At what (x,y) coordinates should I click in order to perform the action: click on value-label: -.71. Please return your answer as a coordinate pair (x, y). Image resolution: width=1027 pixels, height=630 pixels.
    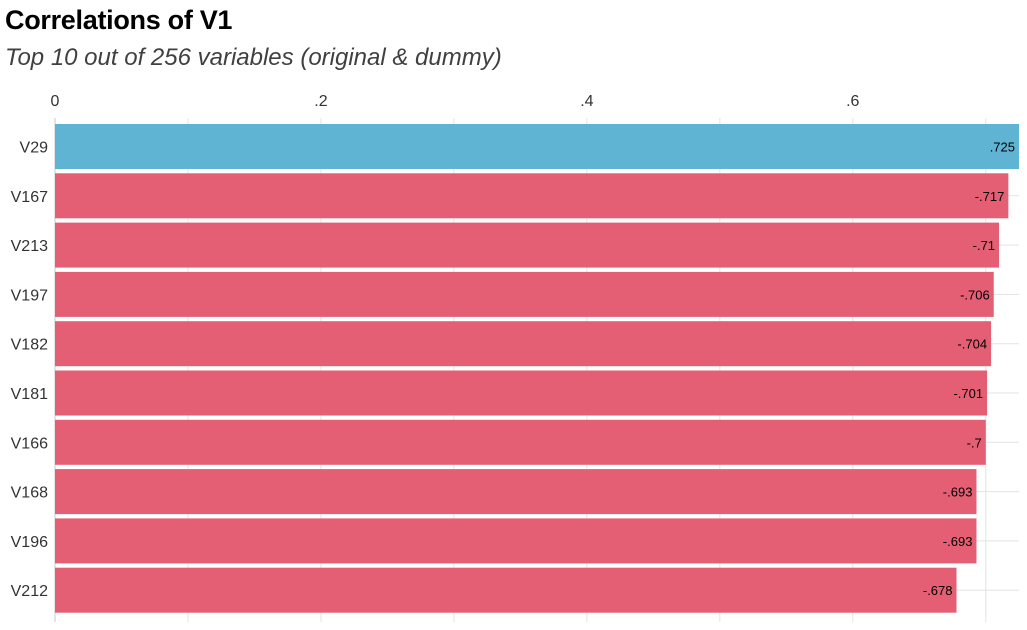
    Looking at the image, I should click on (984, 245).